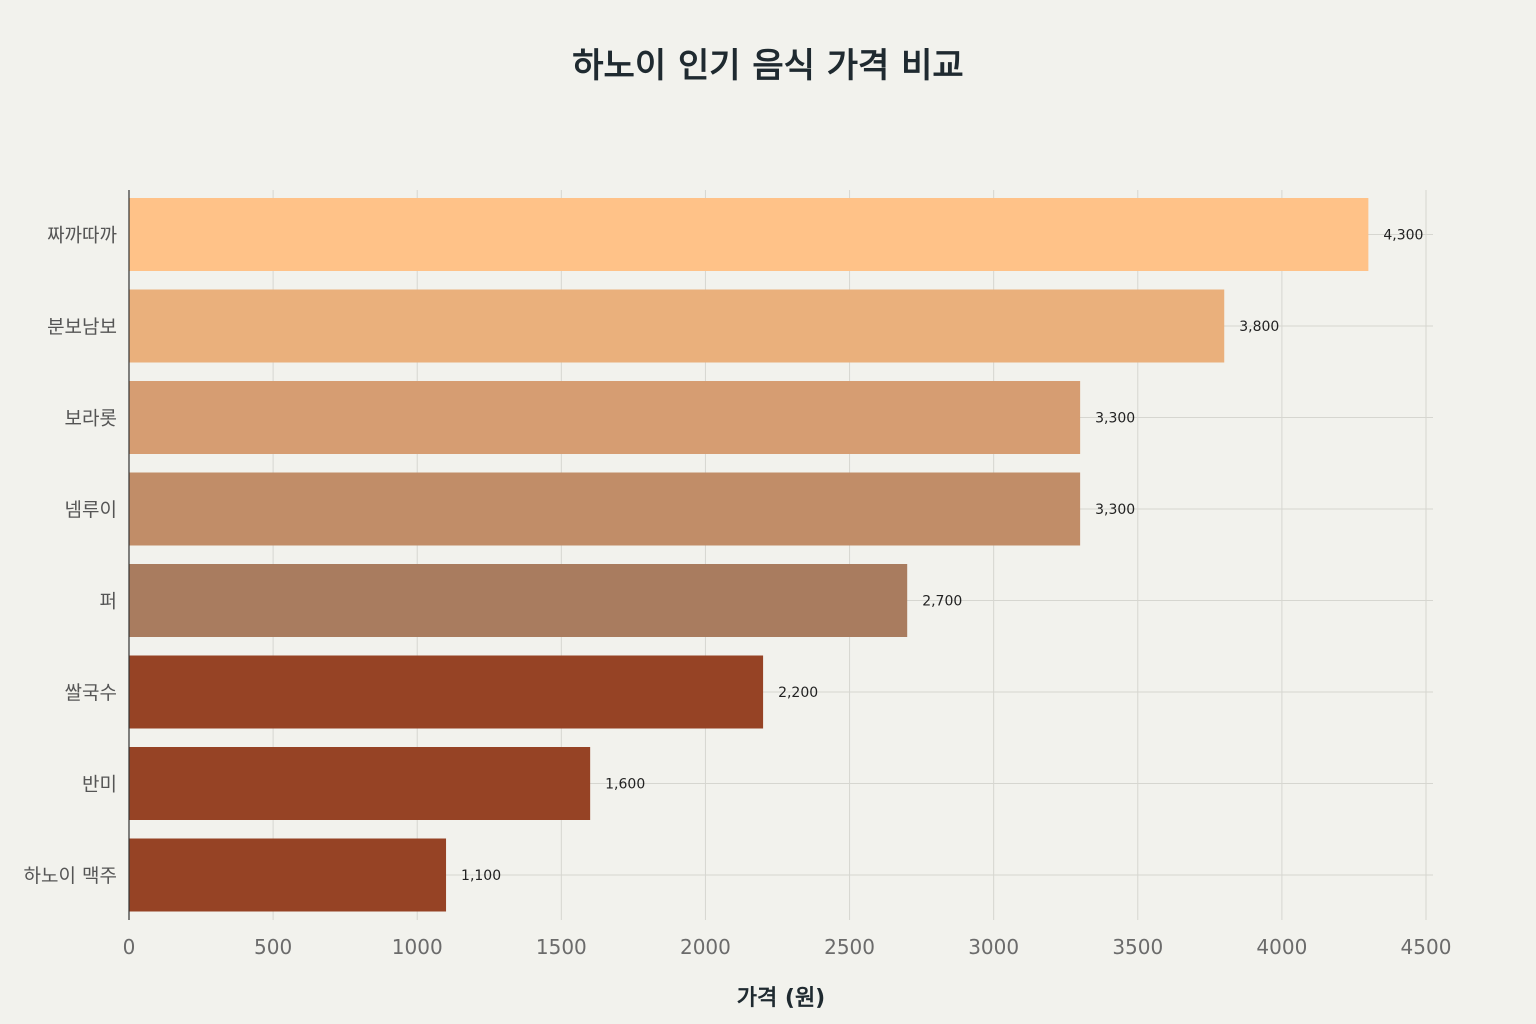  I want to click on category-label: 하노이 맥주, so click(70, 876).